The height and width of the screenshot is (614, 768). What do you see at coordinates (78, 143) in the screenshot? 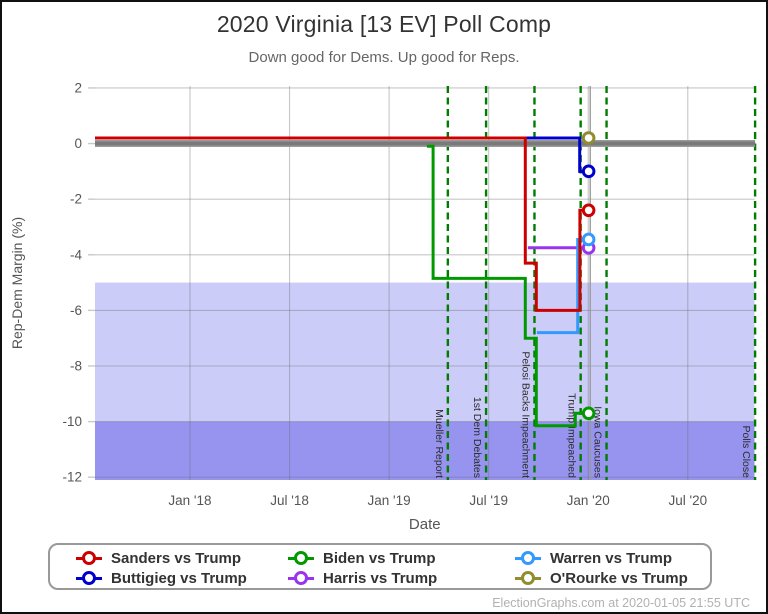
I see `y-tick-label: 0` at bounding box center [78, 143].